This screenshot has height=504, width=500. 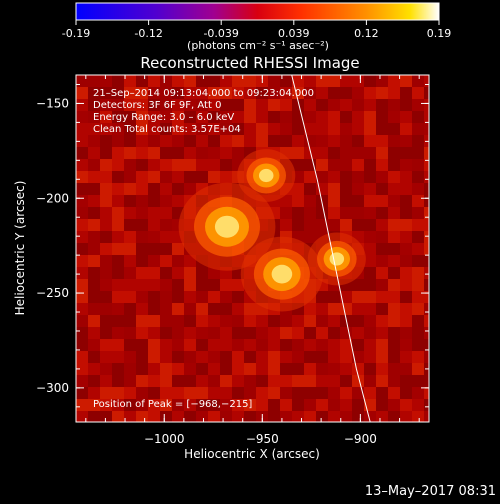 What do you see at coordinates (294, 33) in the screenshot?
I see `colorbar-tick-label: 0.039` at bounding box center [294, 33].